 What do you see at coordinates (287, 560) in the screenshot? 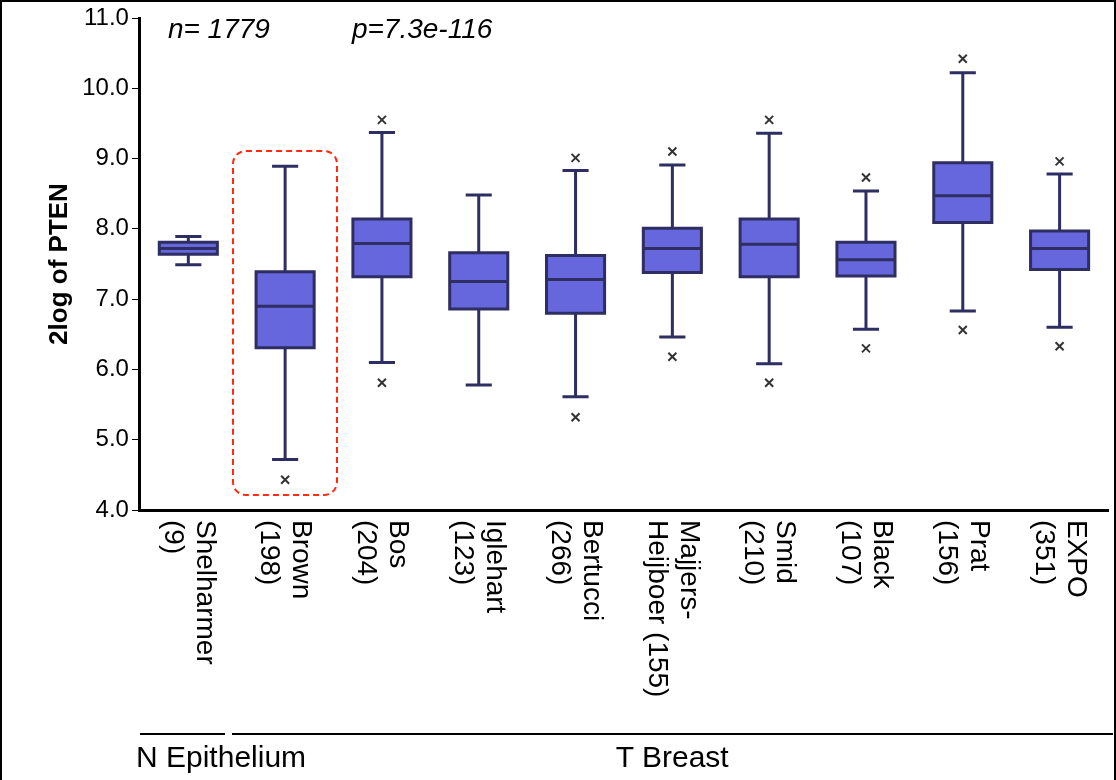
I see `x-tick-label: Brown (198)` at bounding box center [287, 560].